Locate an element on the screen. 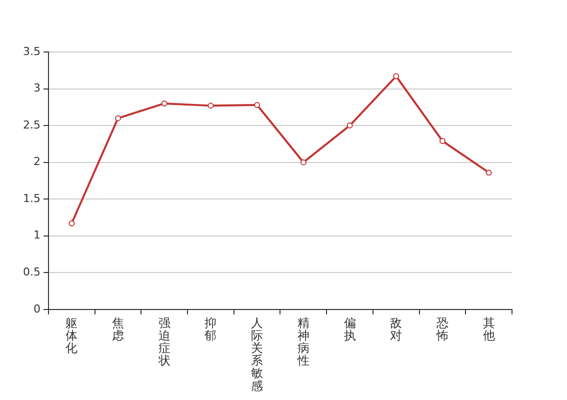 Image resolution: width=567 pixels, height=400 pixels. y-tick-label: 2 is located at coordinates (36, 161).